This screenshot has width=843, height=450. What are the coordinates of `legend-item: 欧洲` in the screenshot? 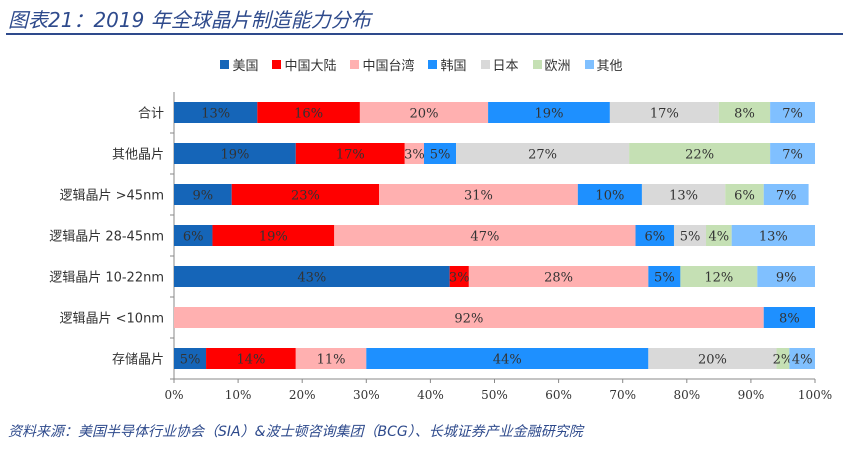 It's located at (551, 64).